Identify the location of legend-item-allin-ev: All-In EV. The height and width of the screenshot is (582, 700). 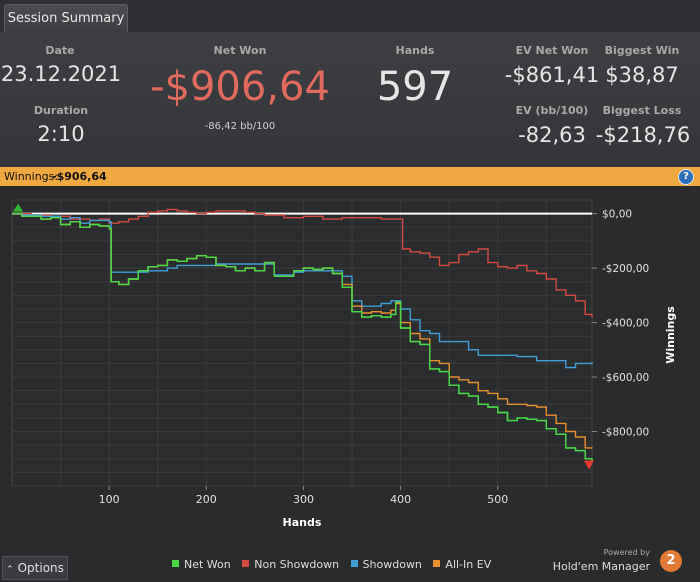
(462, 564).